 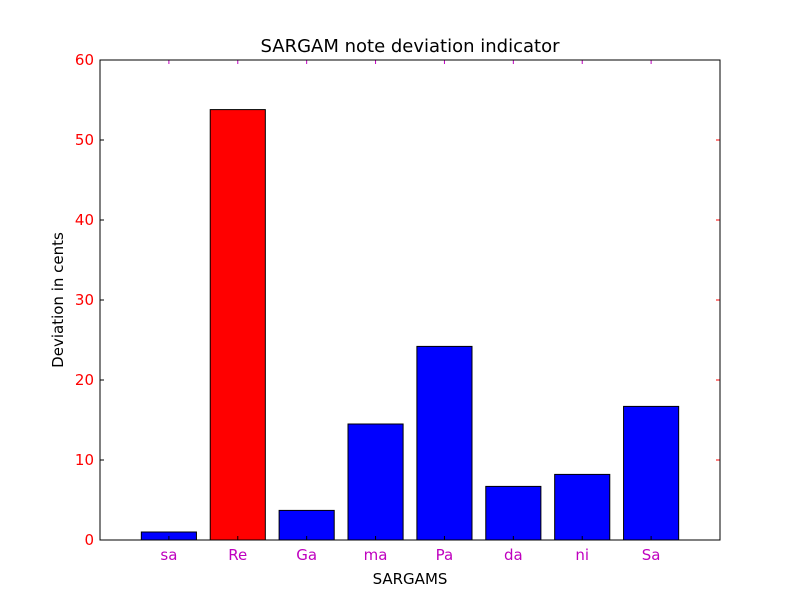 What do you see at coordinates (651, 473) in the screenshot?
I see `bar-Sa` at bounding box center [651, 473].